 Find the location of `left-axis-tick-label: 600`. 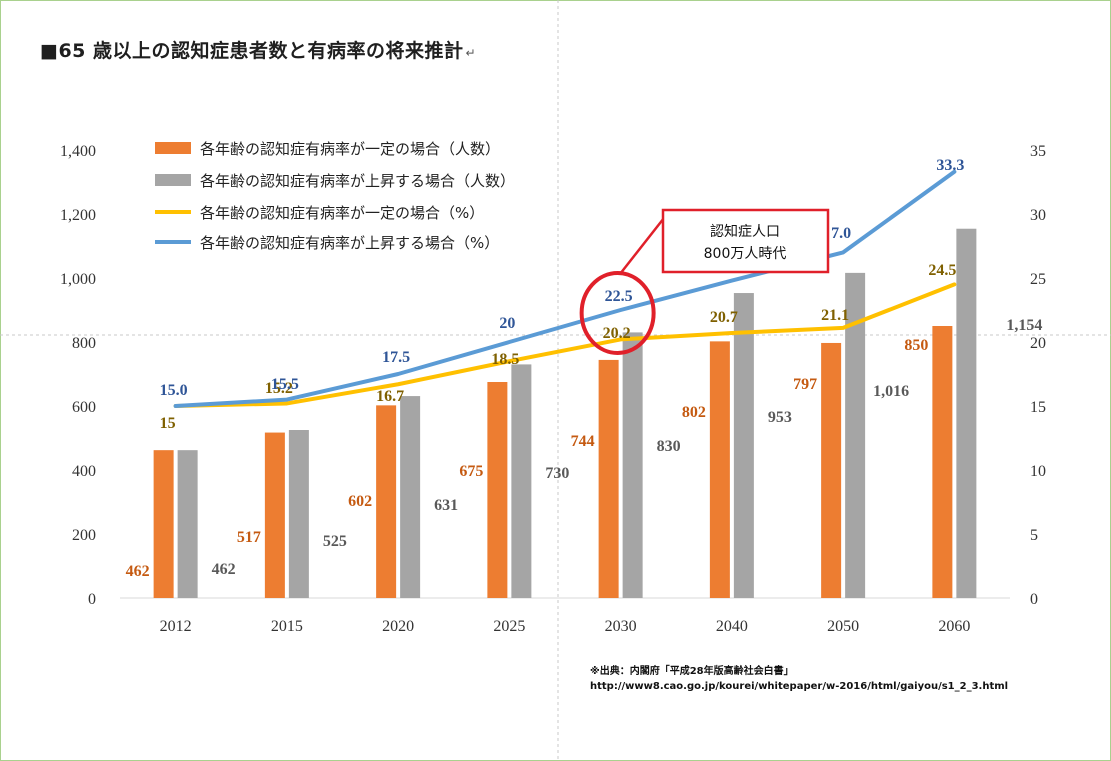

left-axis-tick-label: 600 is located at coordinates (84, 407).